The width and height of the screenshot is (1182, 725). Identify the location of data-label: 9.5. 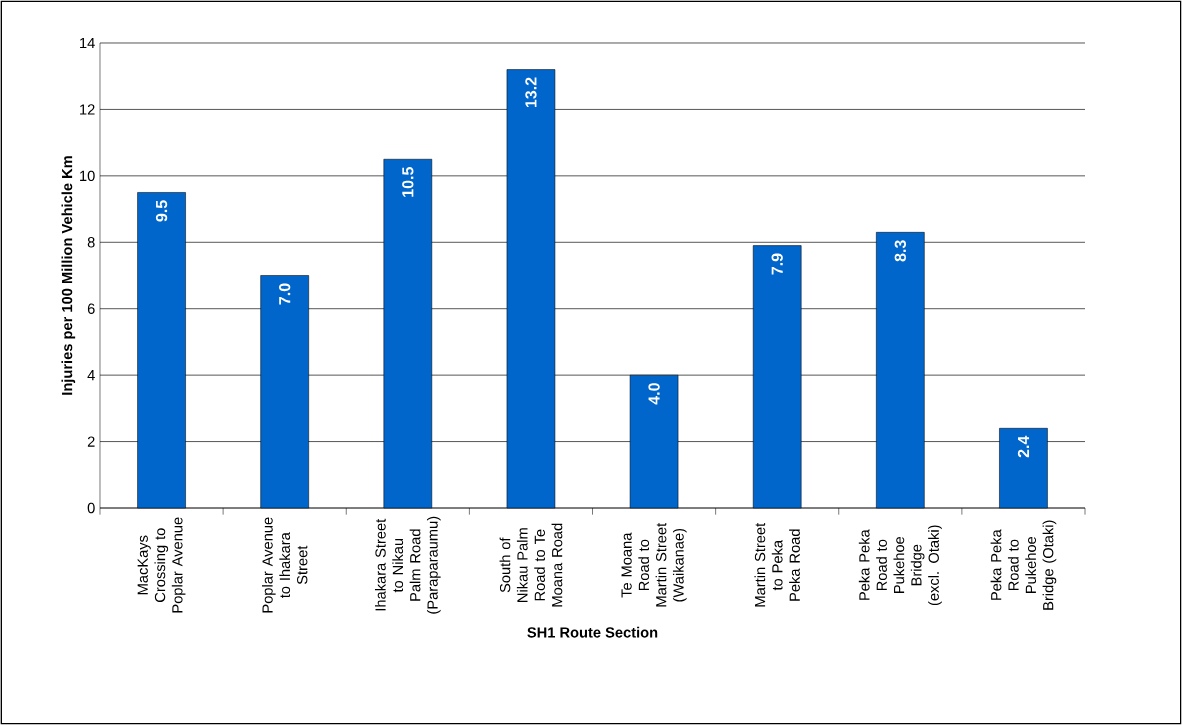
(161, 211).